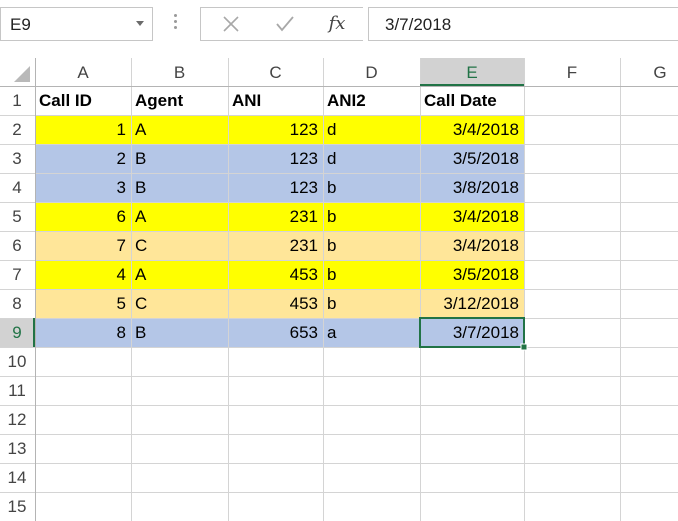  Describe the element at coordinates (572, 72) in the screenshot. I see `column-header-f: F` at that location.